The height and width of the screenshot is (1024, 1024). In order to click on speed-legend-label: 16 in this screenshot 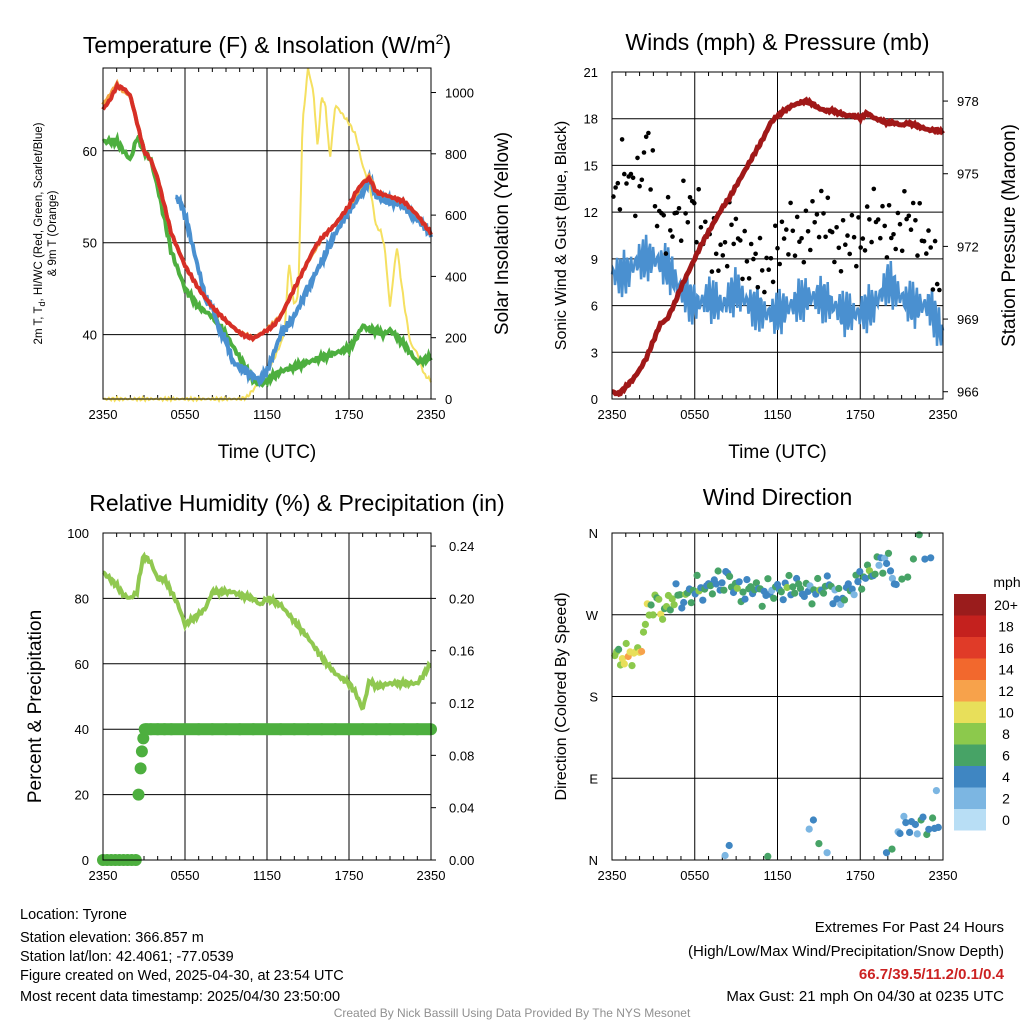, I will do `click(1006, 648)`.